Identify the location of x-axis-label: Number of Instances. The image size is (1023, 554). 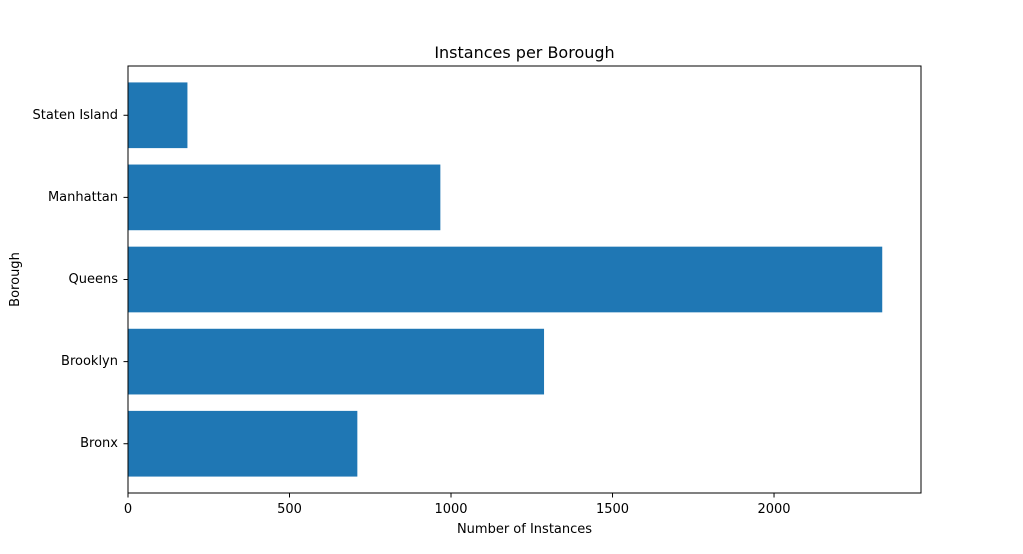
(524, 529).